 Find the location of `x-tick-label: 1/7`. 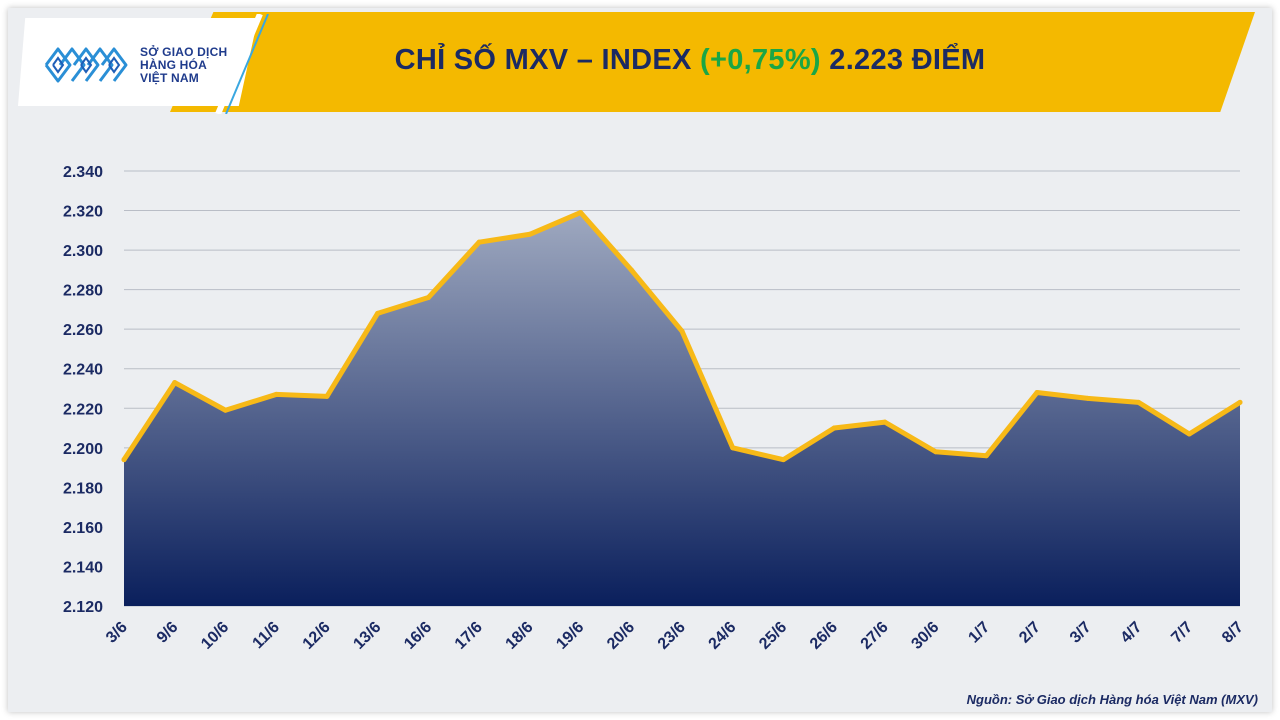

x-tick-label: 1/7 is located at coordinates (979, 633).